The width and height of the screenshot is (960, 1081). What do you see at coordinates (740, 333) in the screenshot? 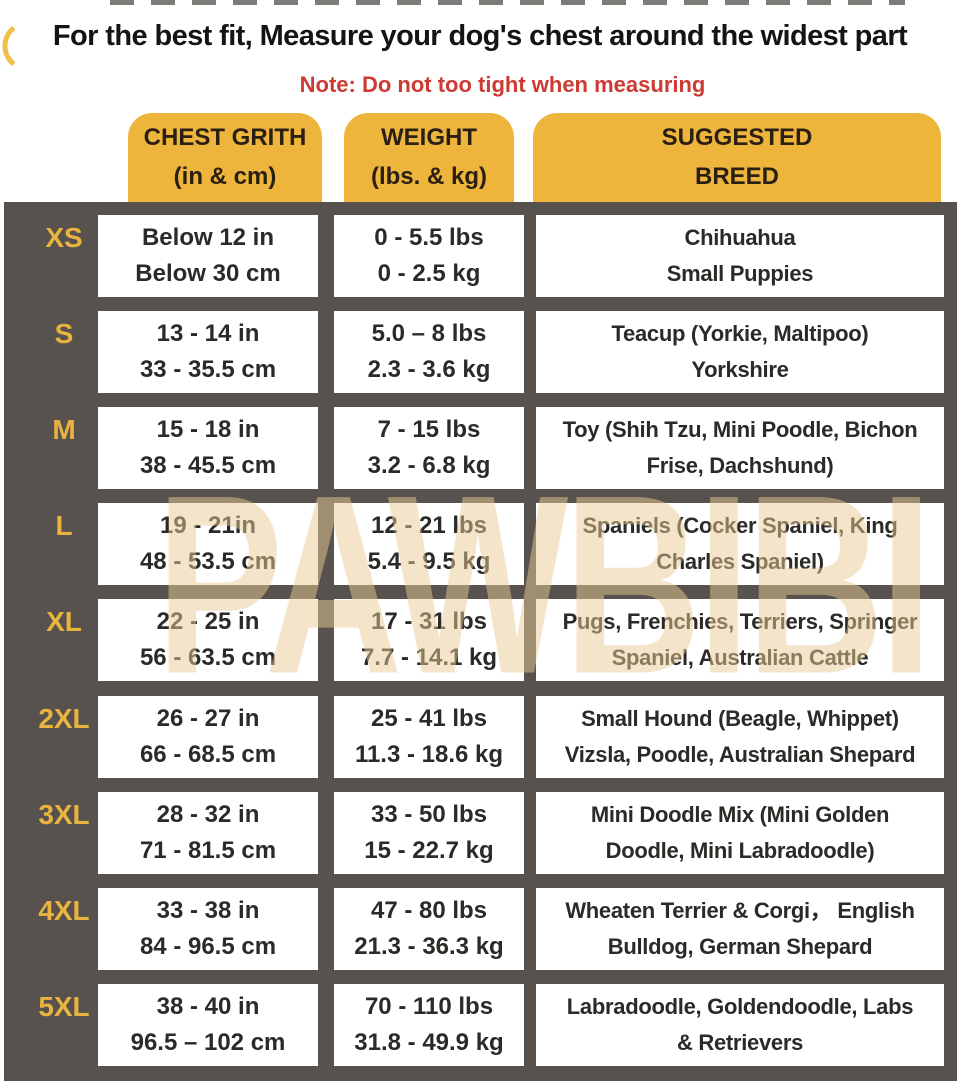
I see `breed-line: Teacup (Yorkie, Maltipoo)` at bounding box center [740, 333].